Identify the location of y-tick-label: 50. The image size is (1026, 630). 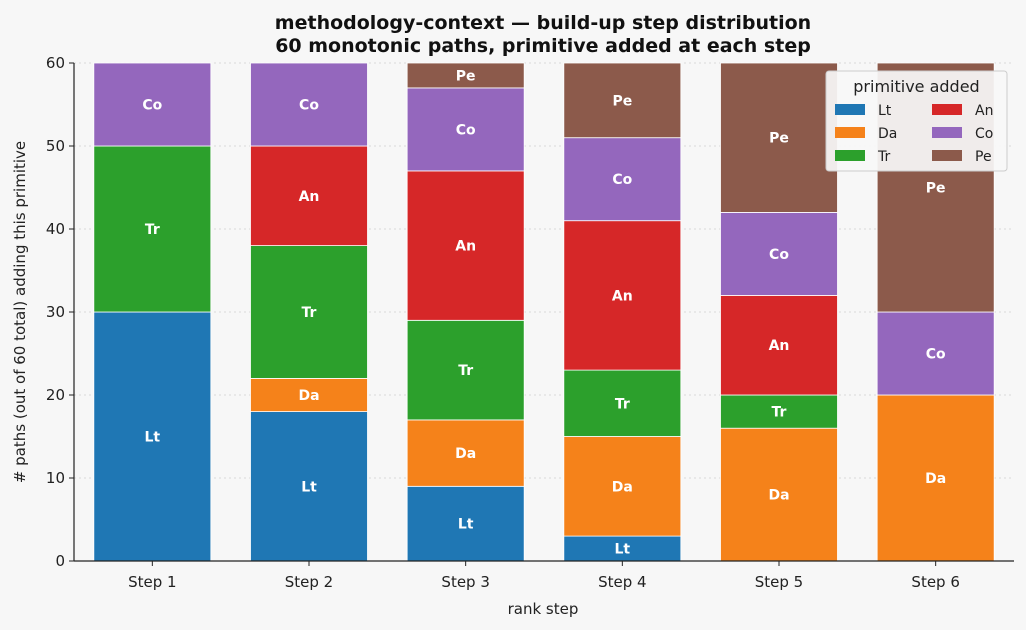
(55, 146).